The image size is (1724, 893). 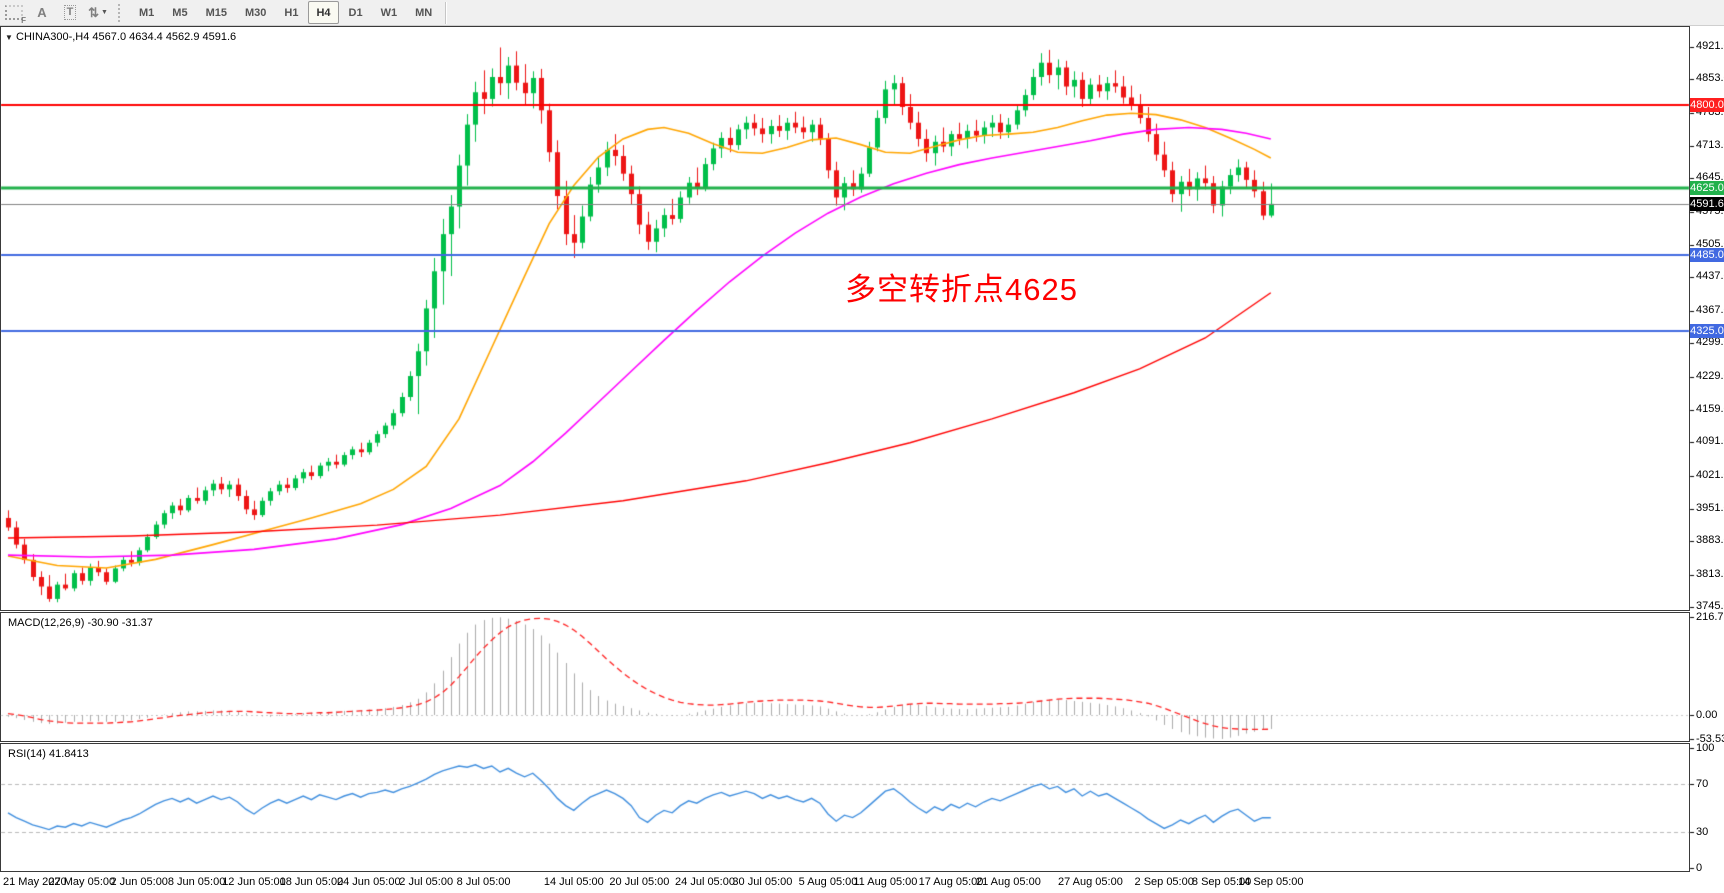 I want to click on time-label: 2 Jul 05:00, so click(x=426, y=882).